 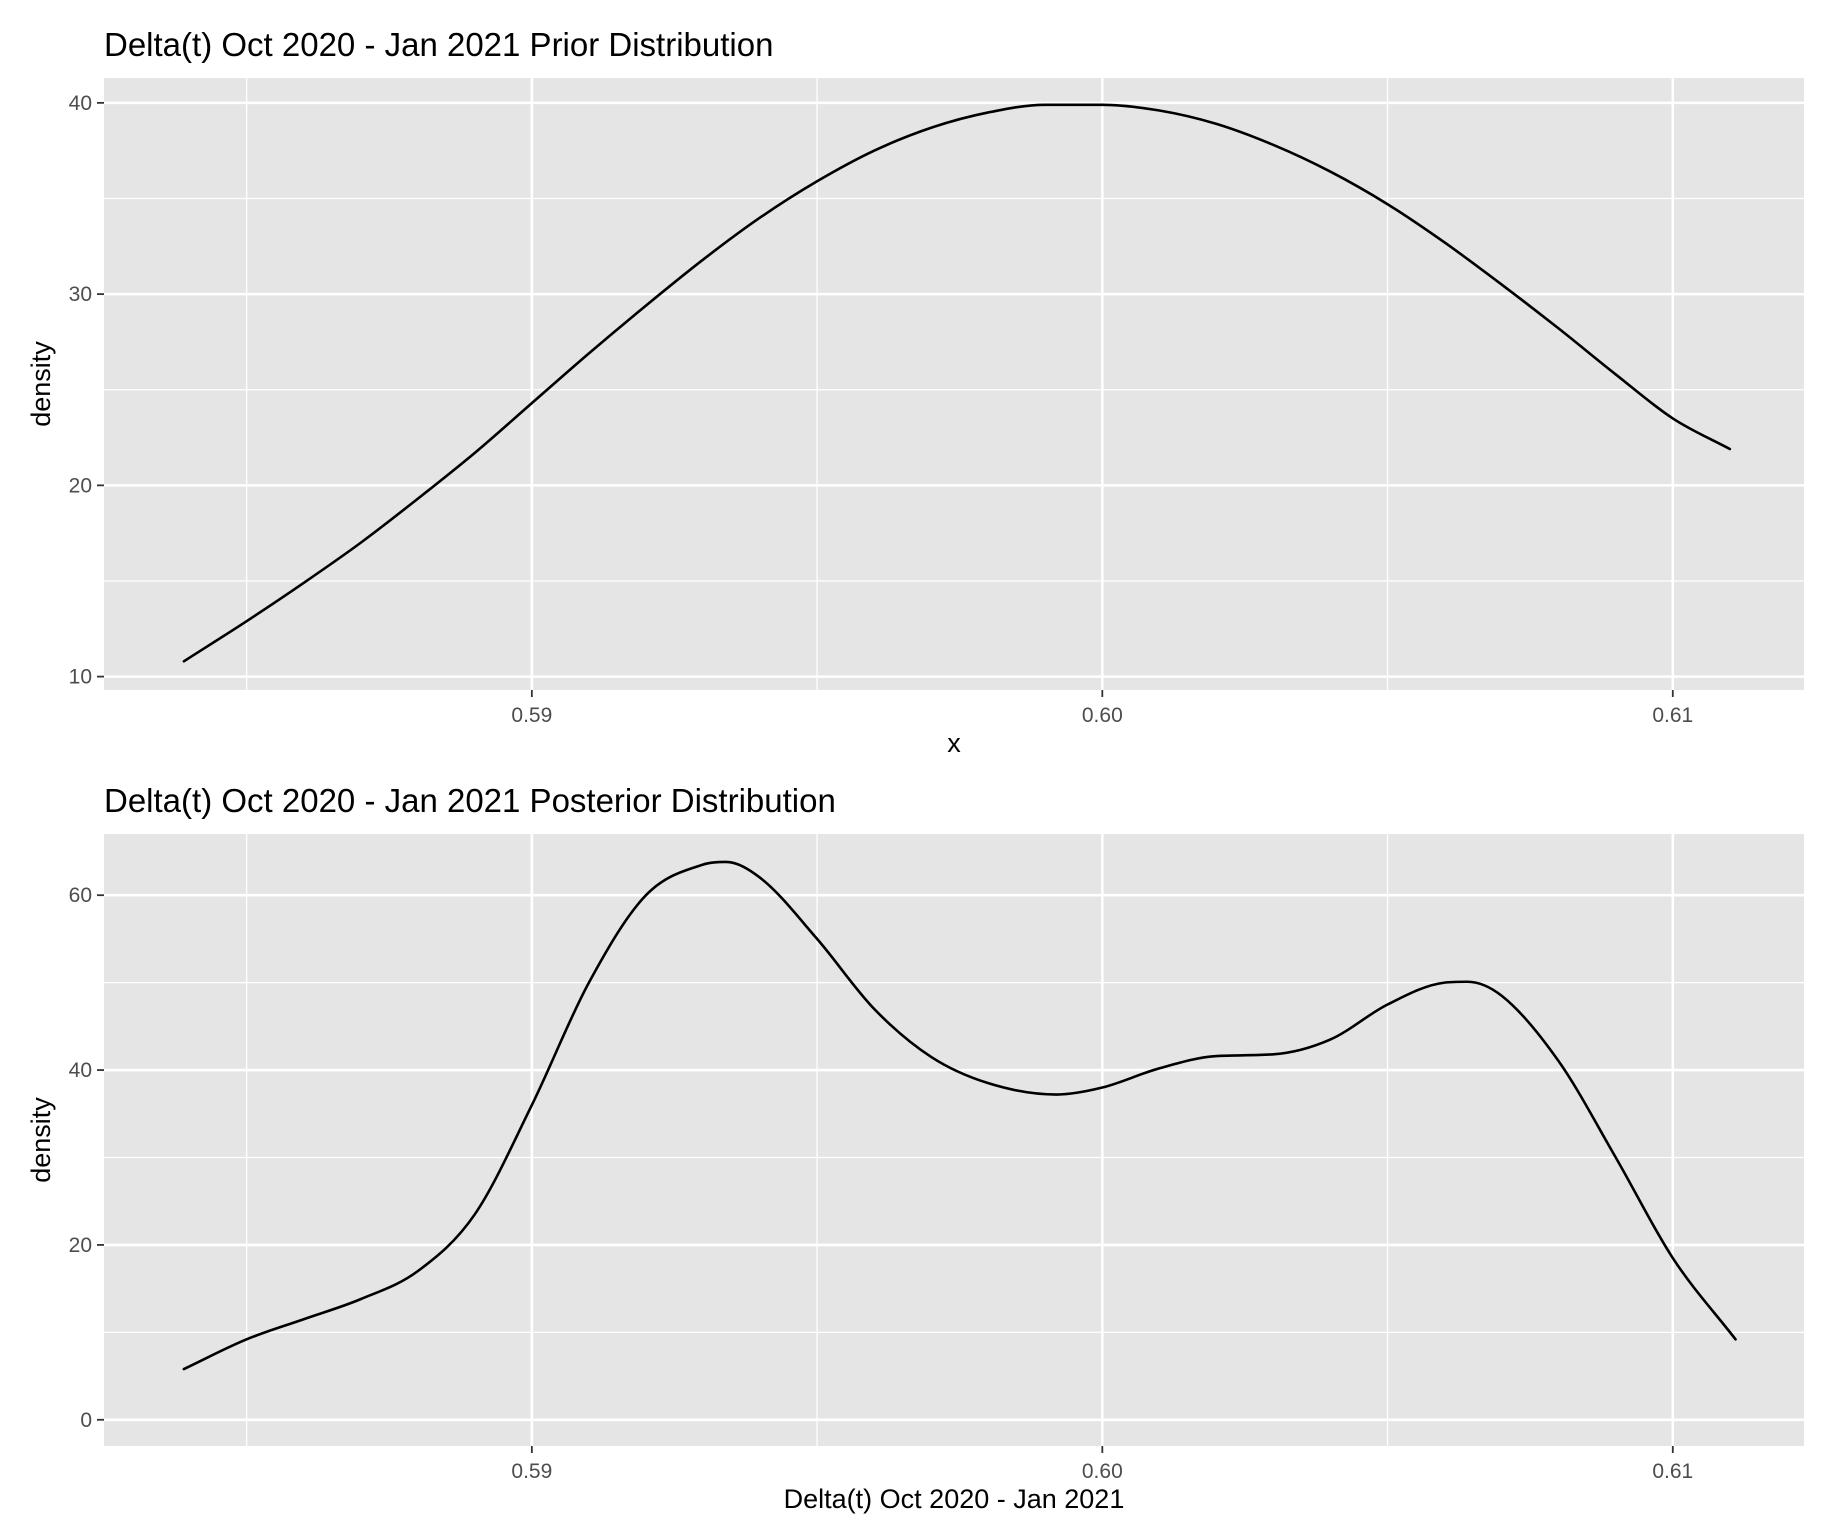 I want to click on posterior-x-tick-label: 0.59, so click(x=531, y=1471).